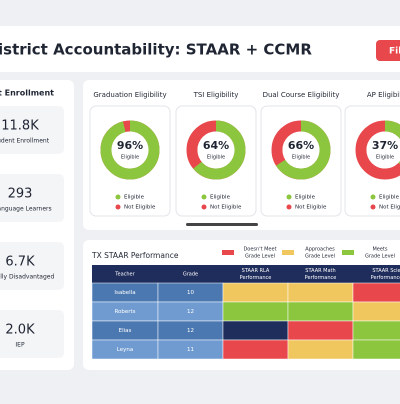  What do you see at coordinates (190, 275) in the screenshot?
I see `table-header-label: Grade` at bounding box center [190, 275].